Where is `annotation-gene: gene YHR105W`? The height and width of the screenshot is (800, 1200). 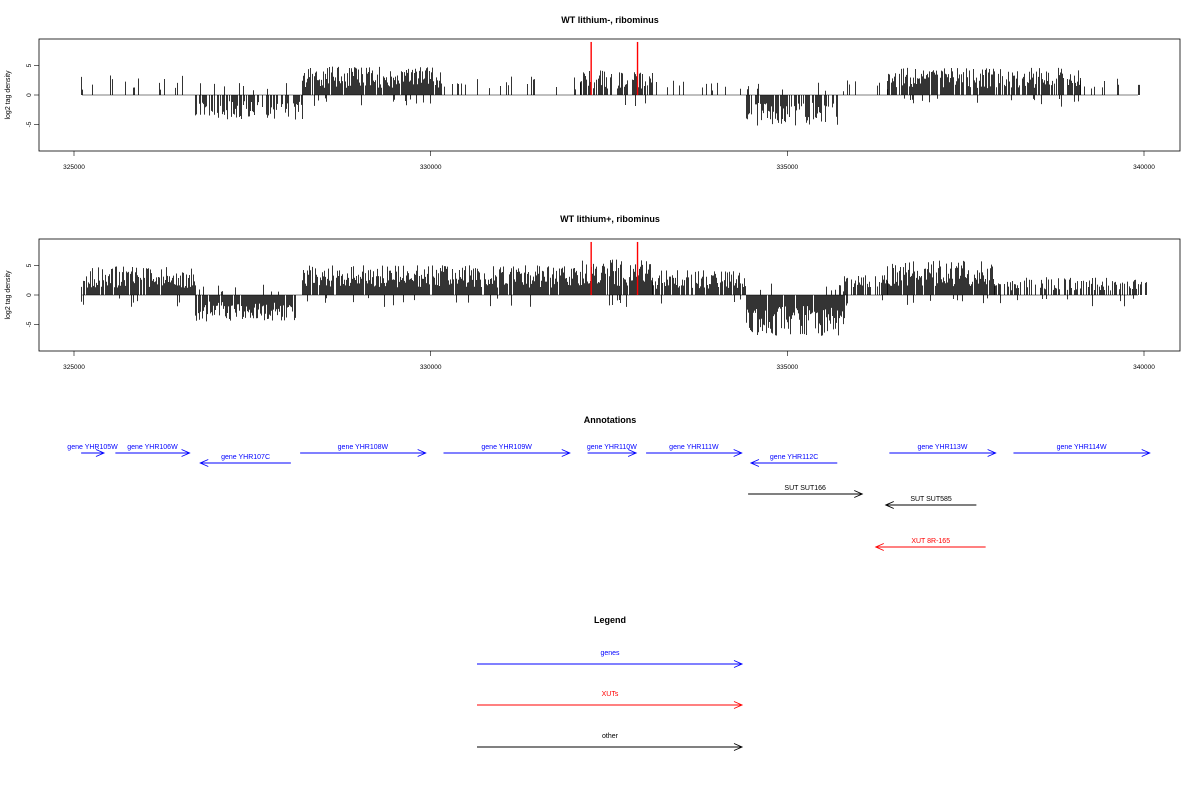
annotation-gene: gene YHR105W is located at coordinates (92, 450).